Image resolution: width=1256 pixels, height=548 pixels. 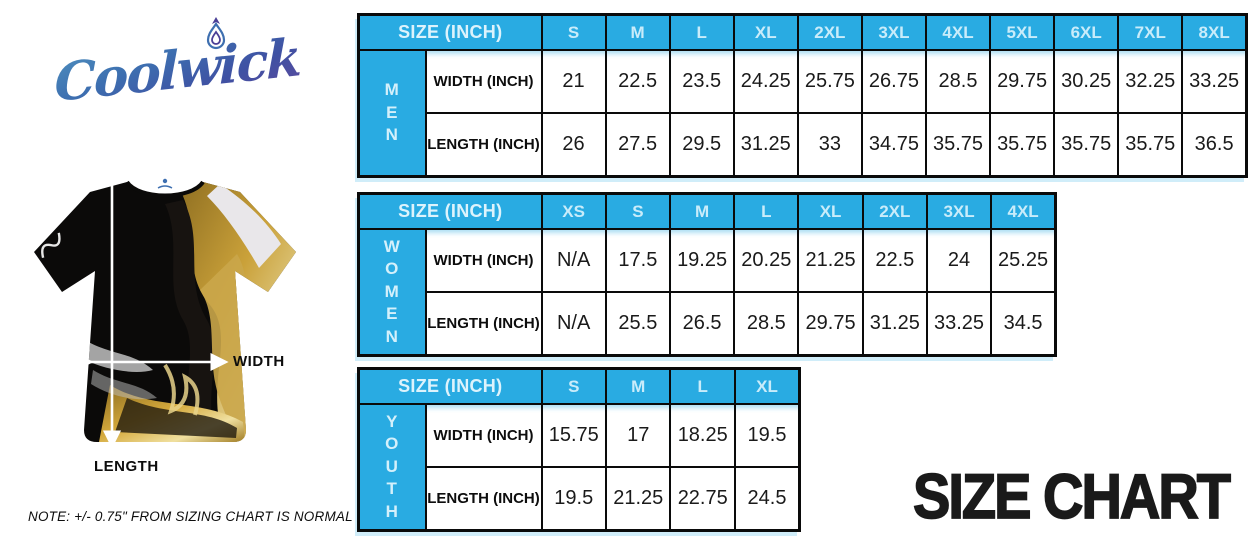 What do you see at coordinates (1086, 81) in the screenshot?
I see `size-value-cell: 30.25` at bounding box center [1086, 81].